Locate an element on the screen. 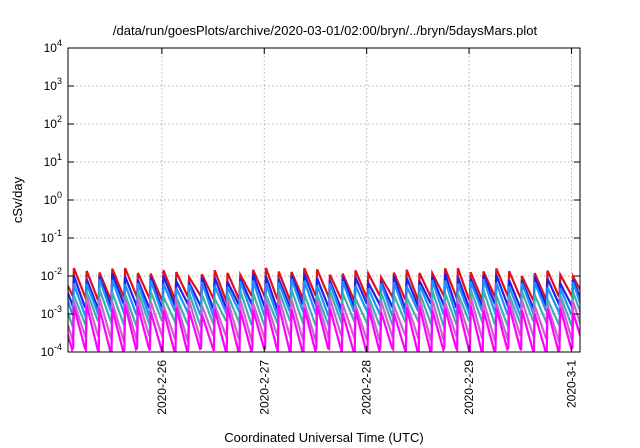  y-tick-label: 10¹ is located at coordinates (53, 160).